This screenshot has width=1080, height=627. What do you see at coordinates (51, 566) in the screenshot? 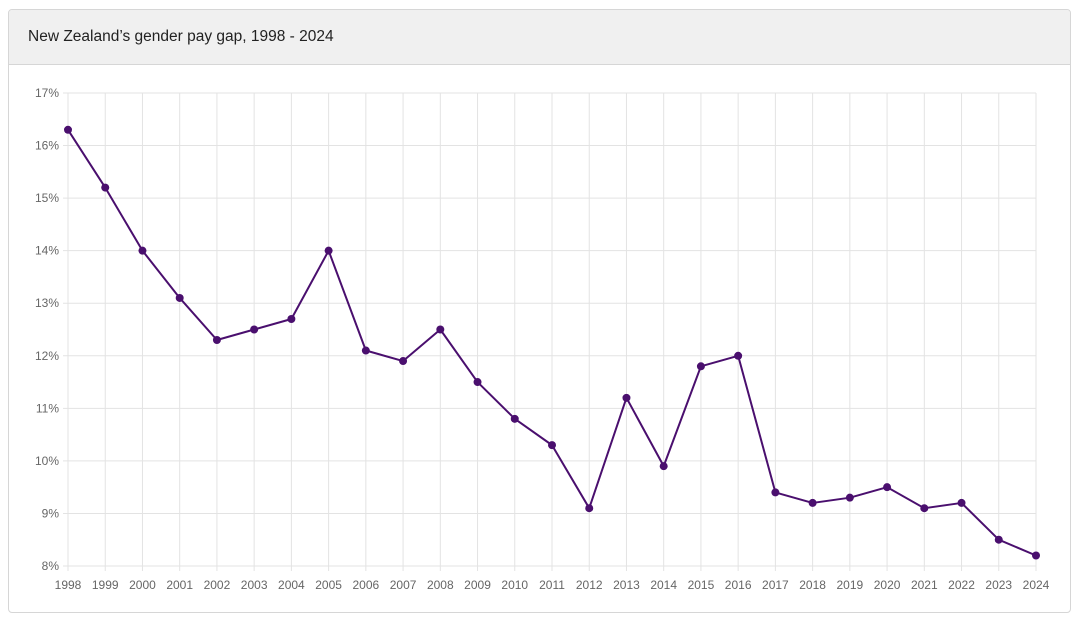
I see `y-tick-label: 8%` at bounding box center [51, 566].